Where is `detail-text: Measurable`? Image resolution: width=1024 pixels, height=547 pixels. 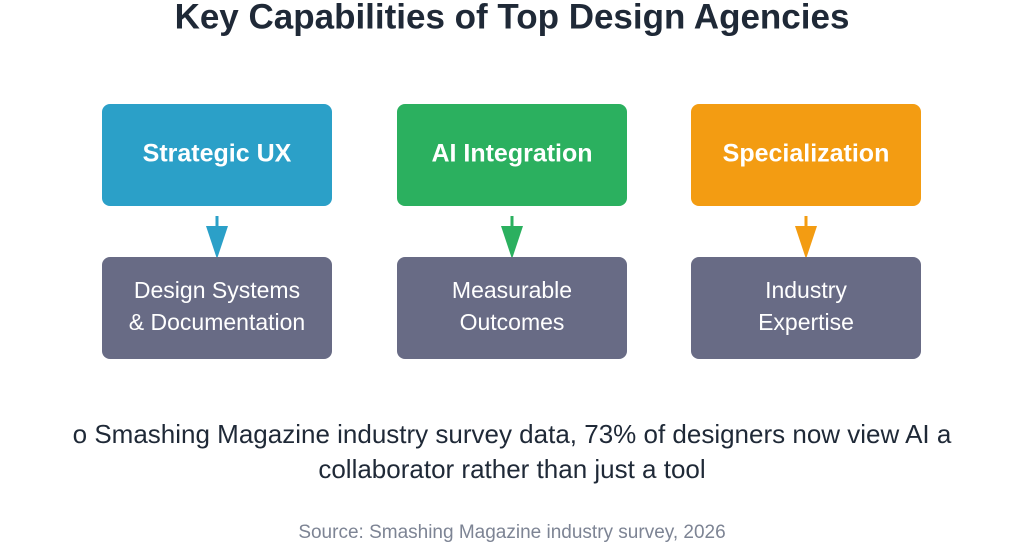 detail-text: Measurable is located at coordinates (512, 290).